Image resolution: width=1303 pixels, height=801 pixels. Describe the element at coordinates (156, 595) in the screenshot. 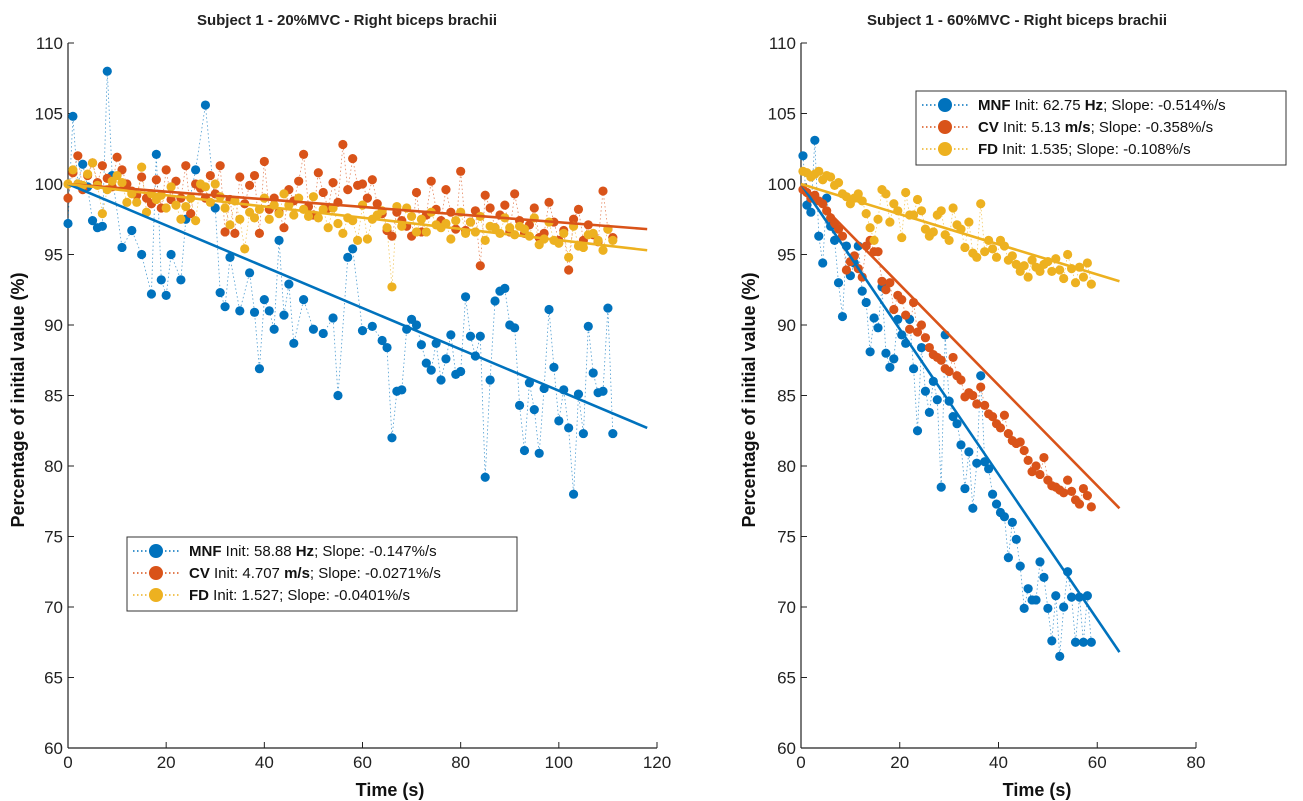

I see `fd-legend-marker` at that location.